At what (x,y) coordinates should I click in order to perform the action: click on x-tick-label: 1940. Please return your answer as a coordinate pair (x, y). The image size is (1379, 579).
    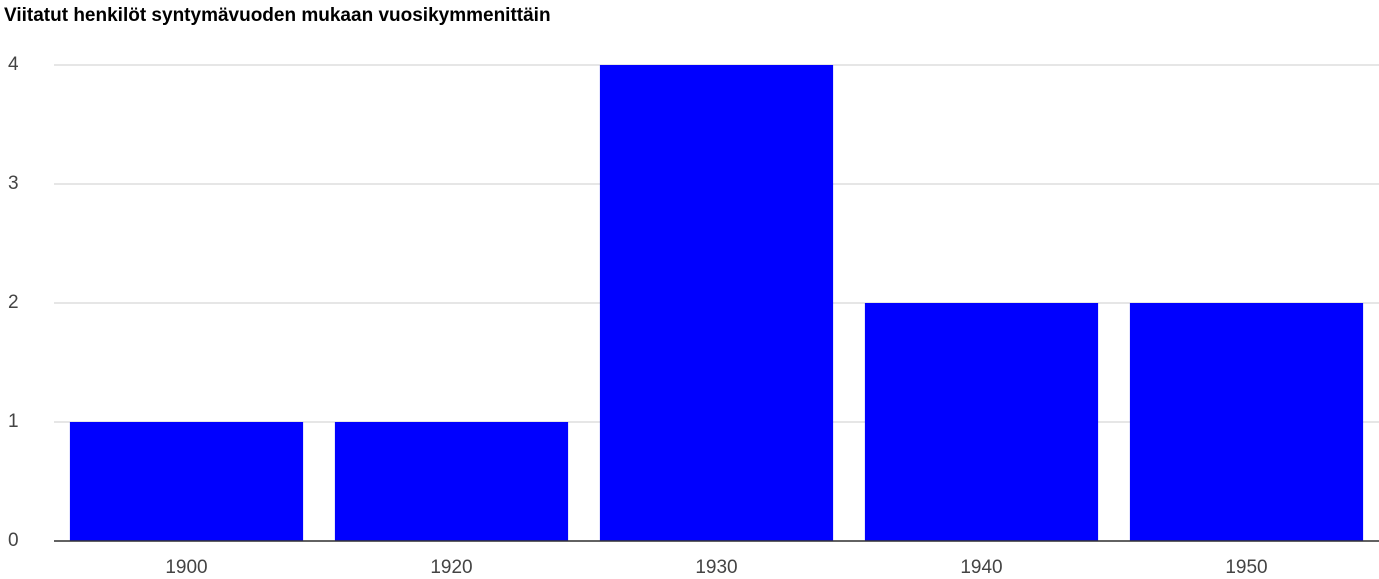
    Looking at the image, I should click on (981, 567).